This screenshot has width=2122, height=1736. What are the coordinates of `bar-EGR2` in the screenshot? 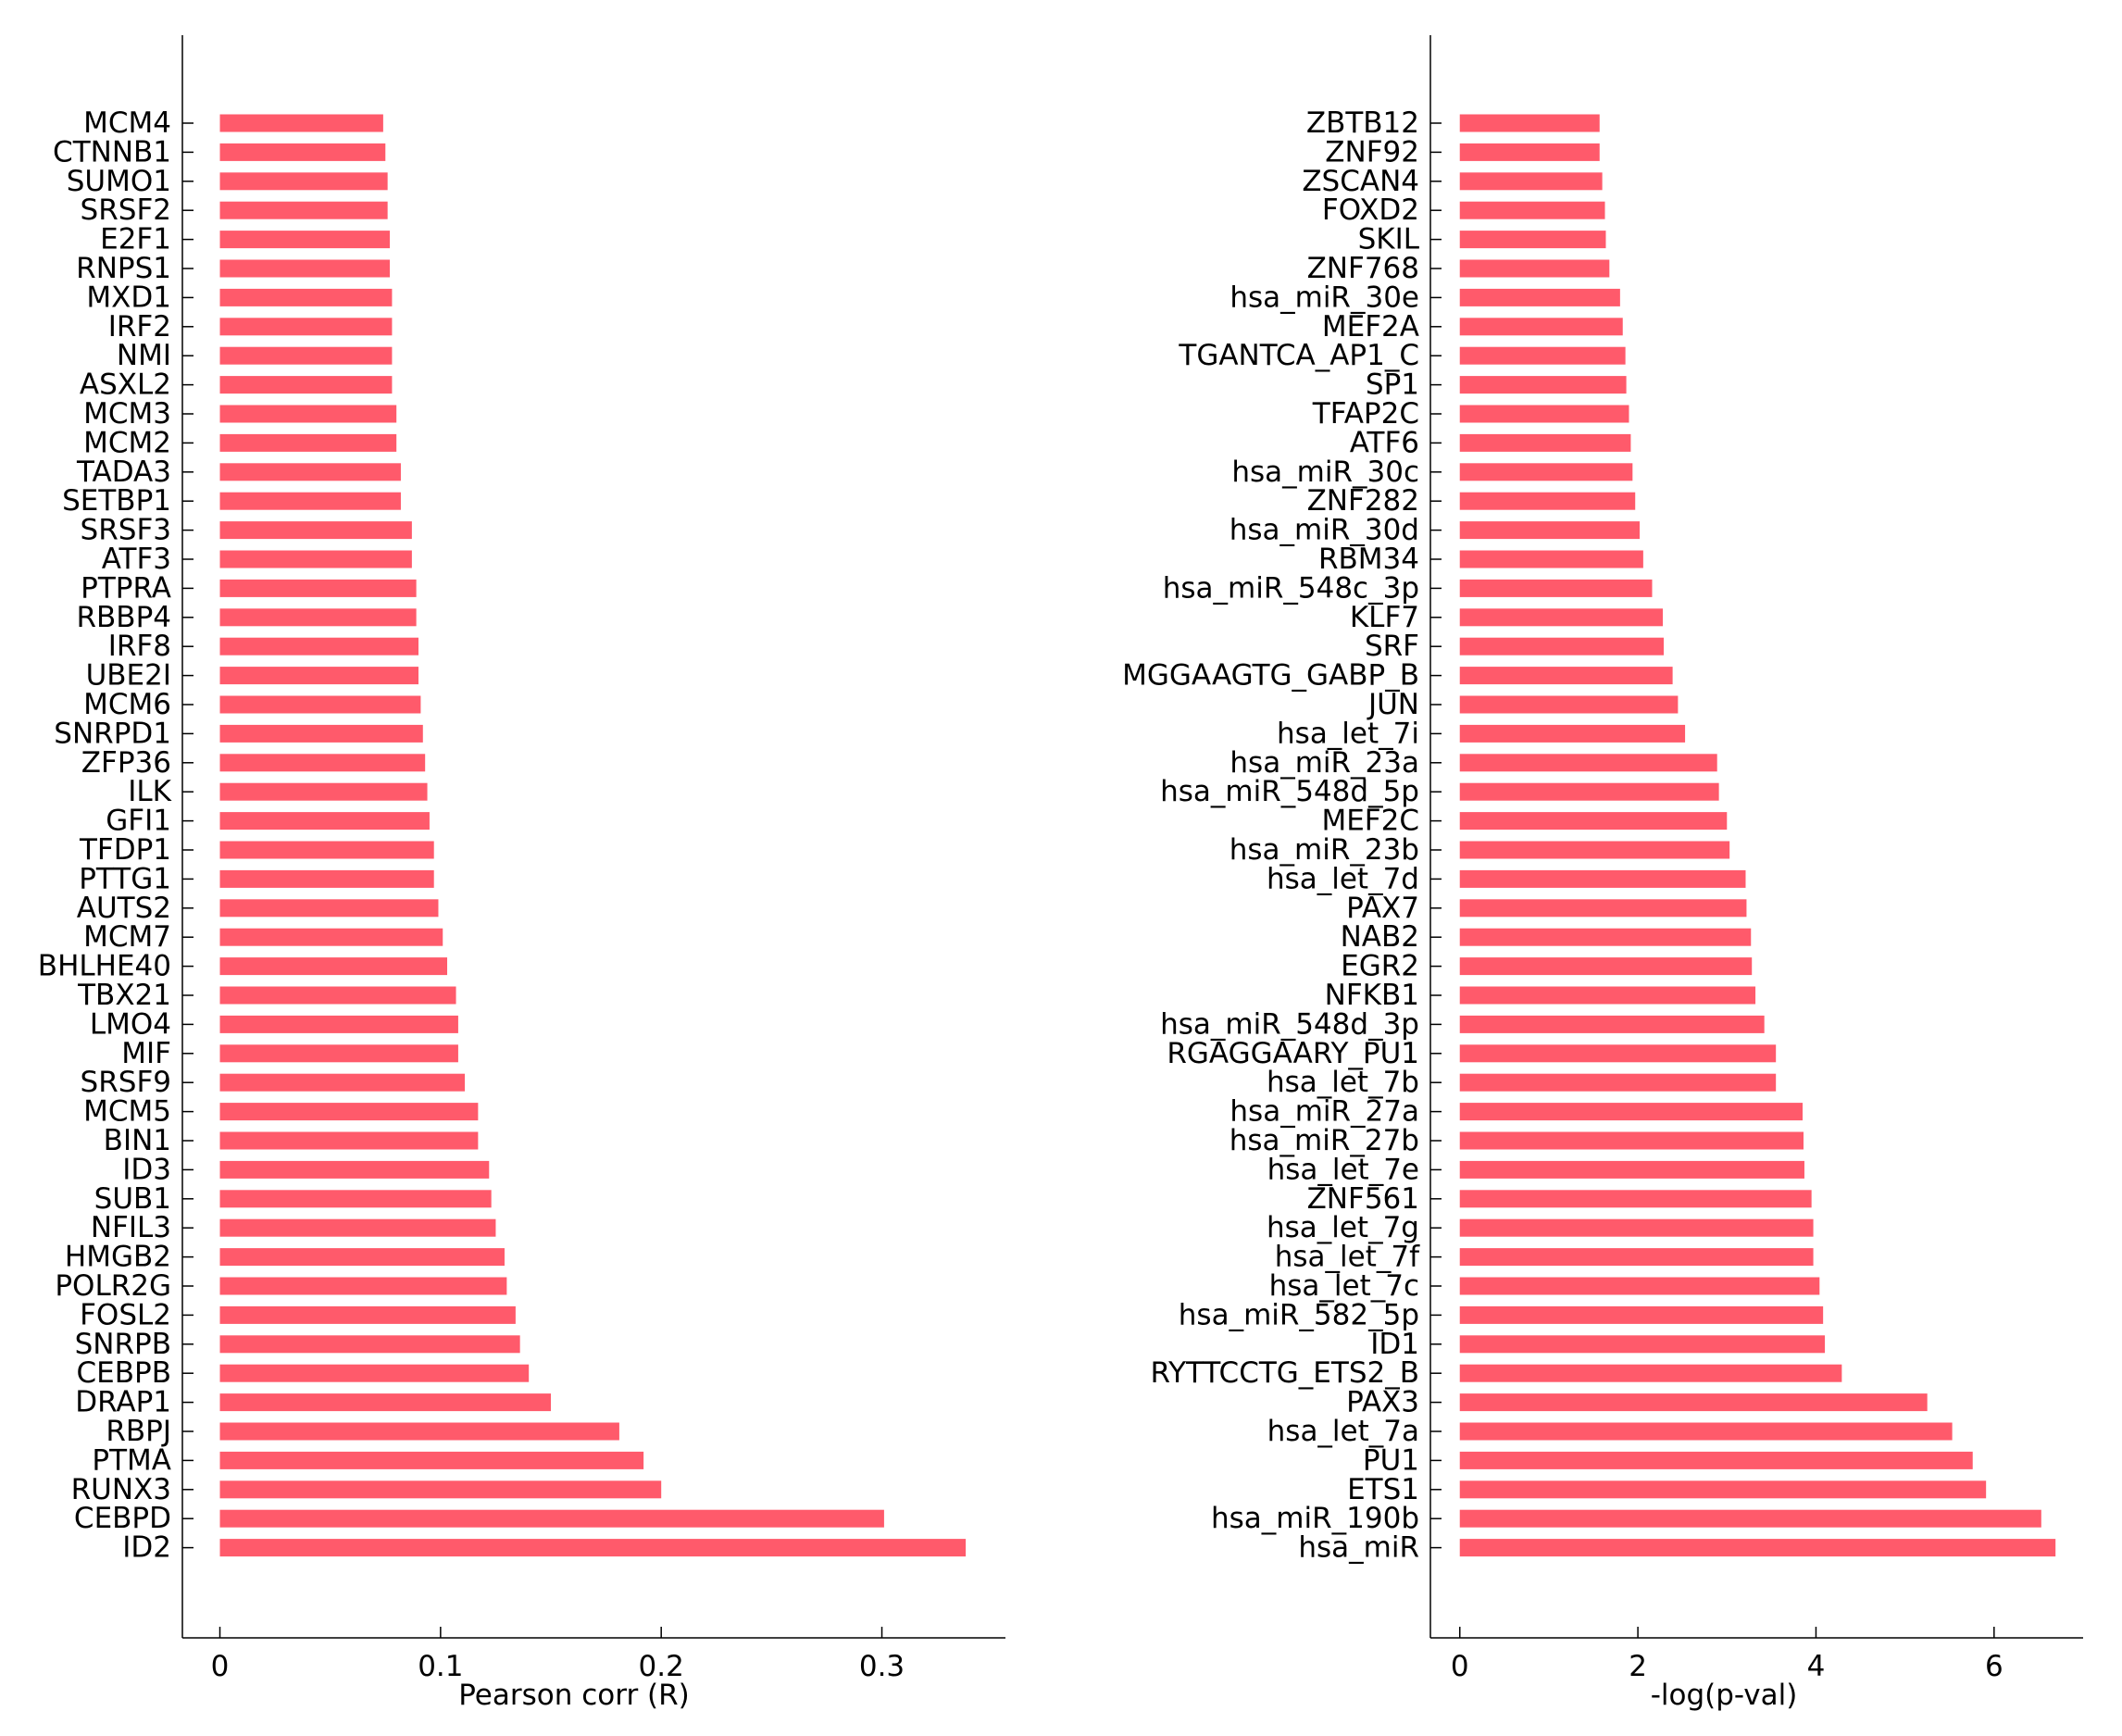 It's located at (1606, 966).